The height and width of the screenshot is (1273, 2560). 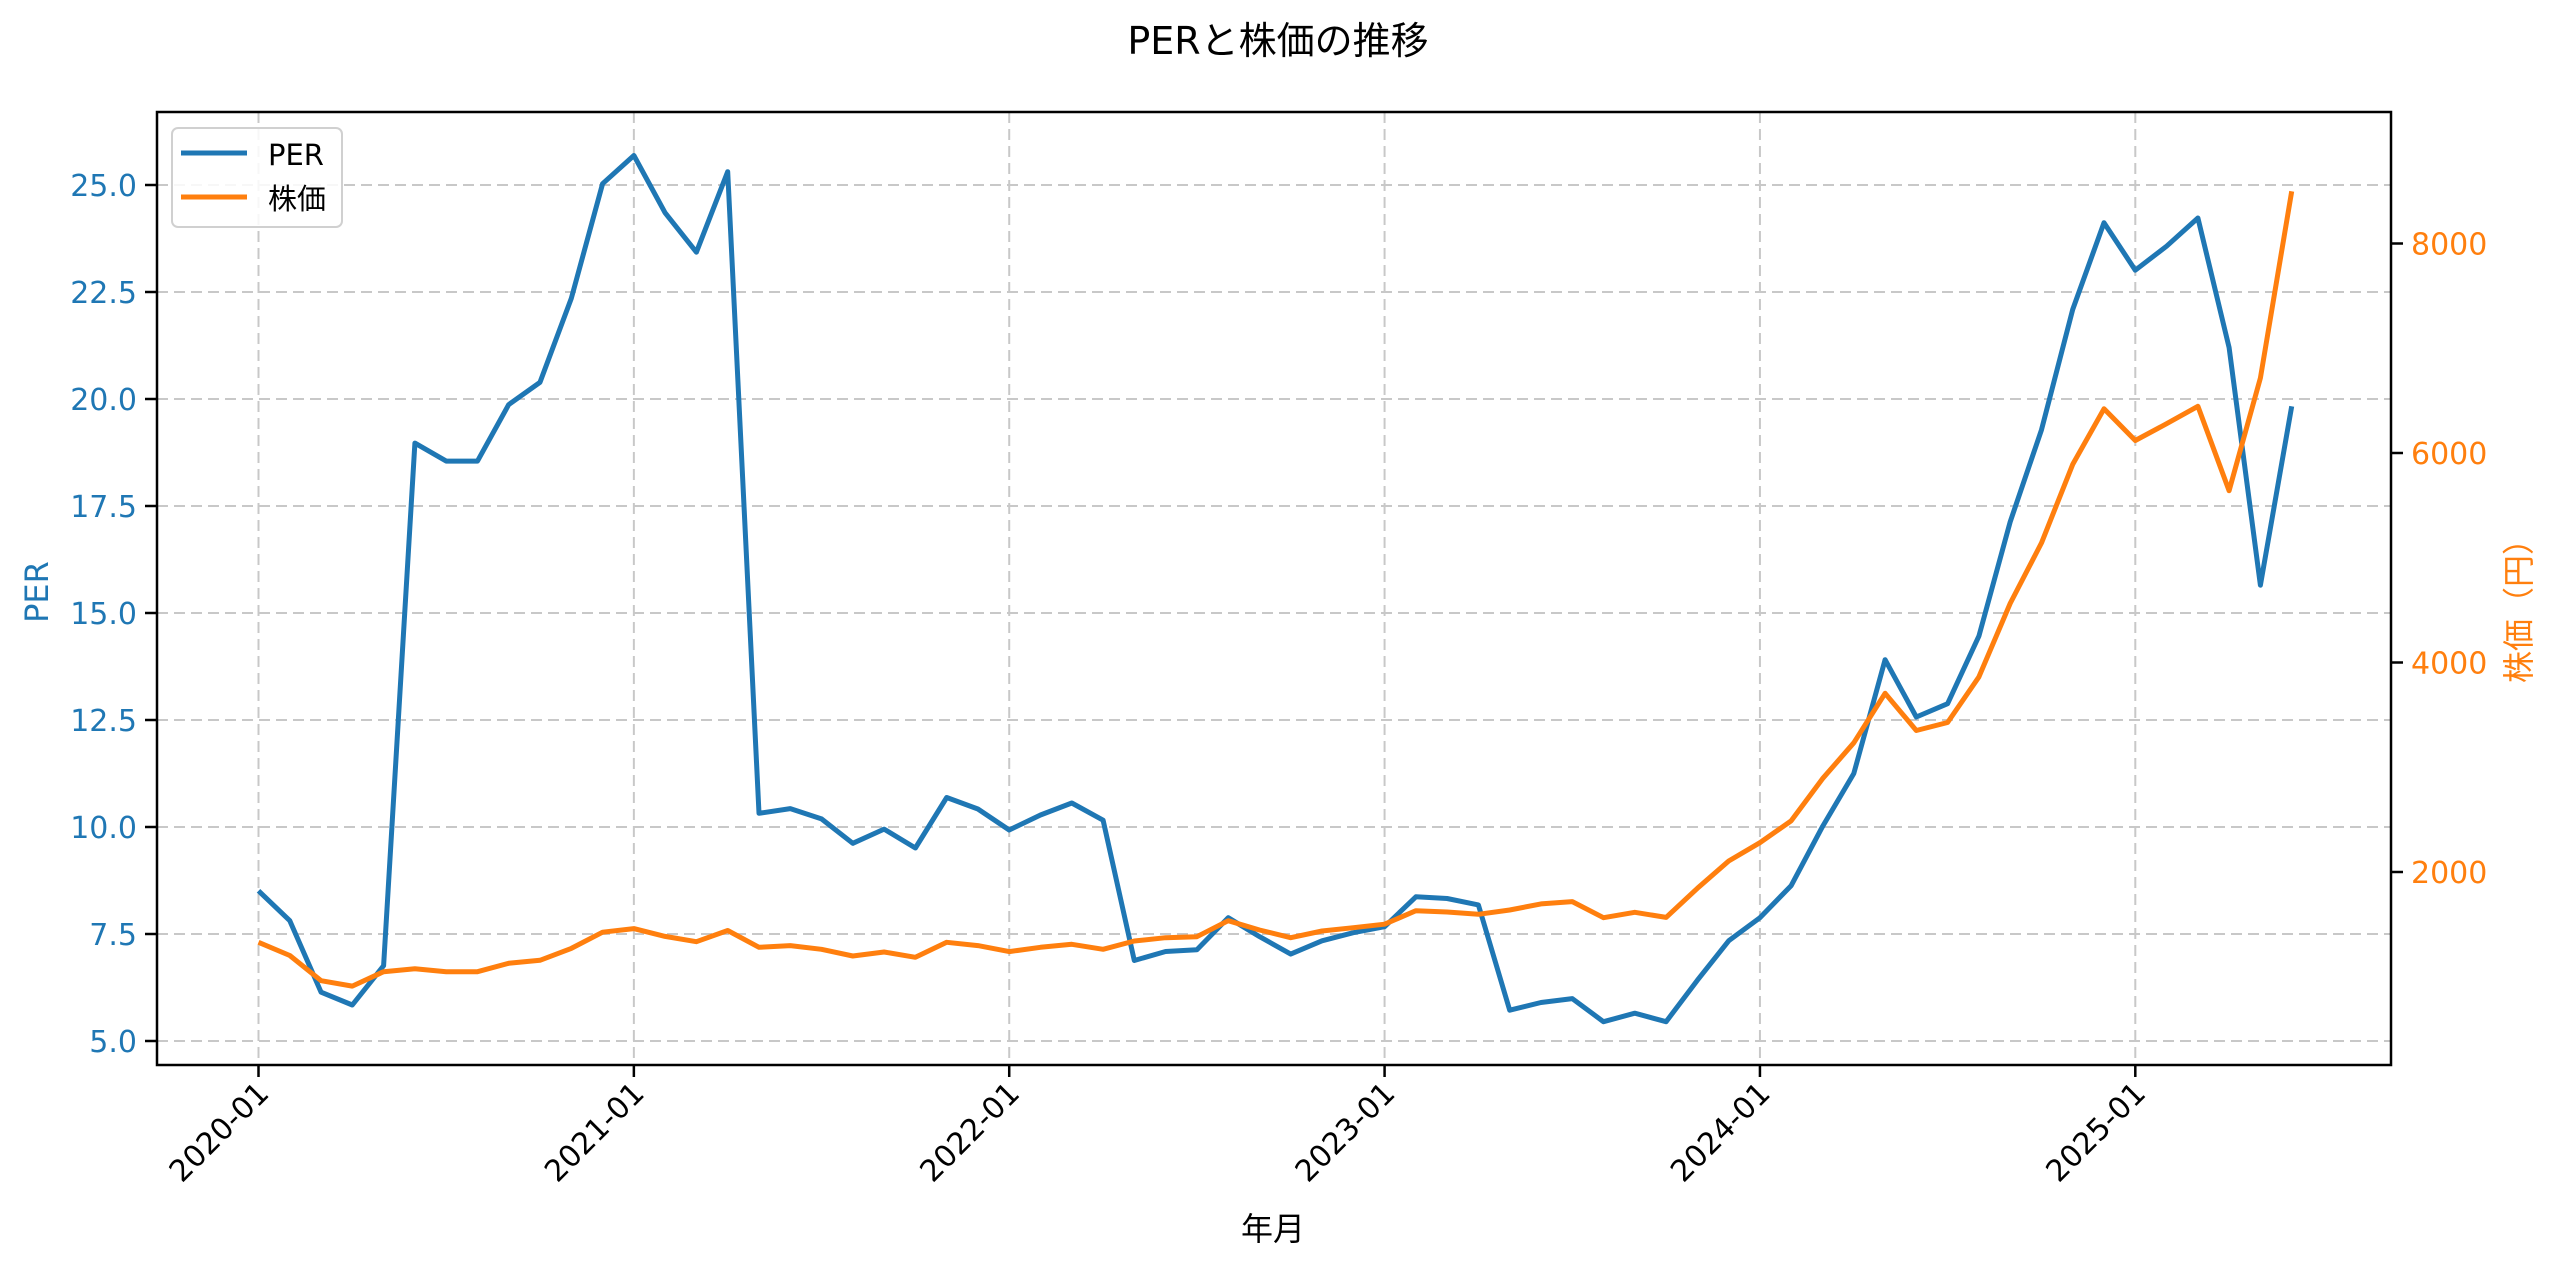 I want to click on y-left-tick-label: 25.0, so click(x=103, y=186).